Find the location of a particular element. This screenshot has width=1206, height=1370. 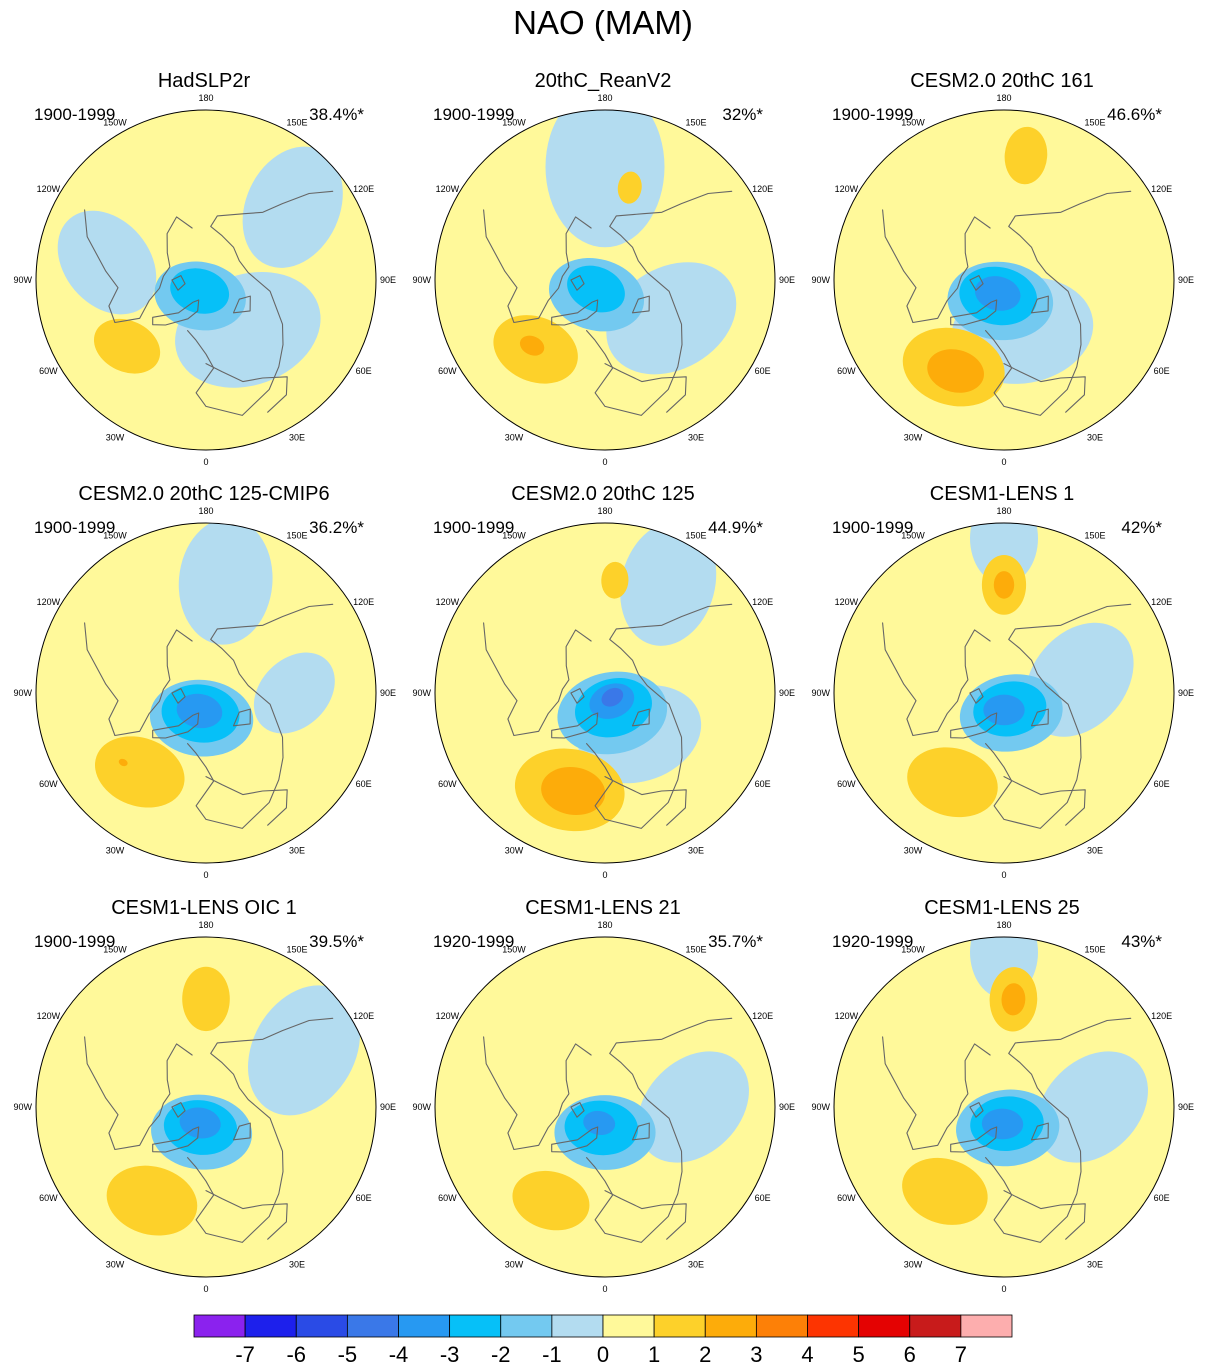

figure-title: NAO (MAM) is located at coordinates (603, 22).